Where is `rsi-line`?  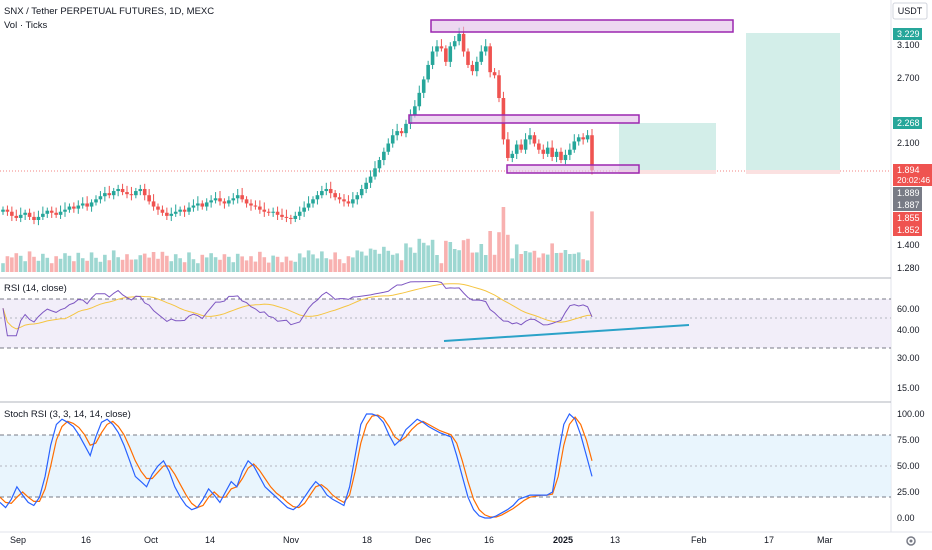 rsi-line is located at coordinates (297, 309).